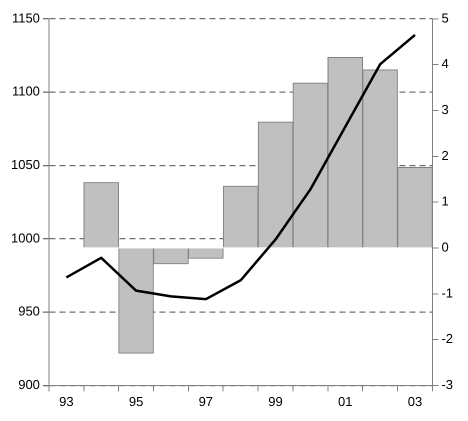 This screenshot has height=421, width=468. Describe the element at coordinates (26, 91) in the screenshot. I see `y-tick-label: 1100` at that location.